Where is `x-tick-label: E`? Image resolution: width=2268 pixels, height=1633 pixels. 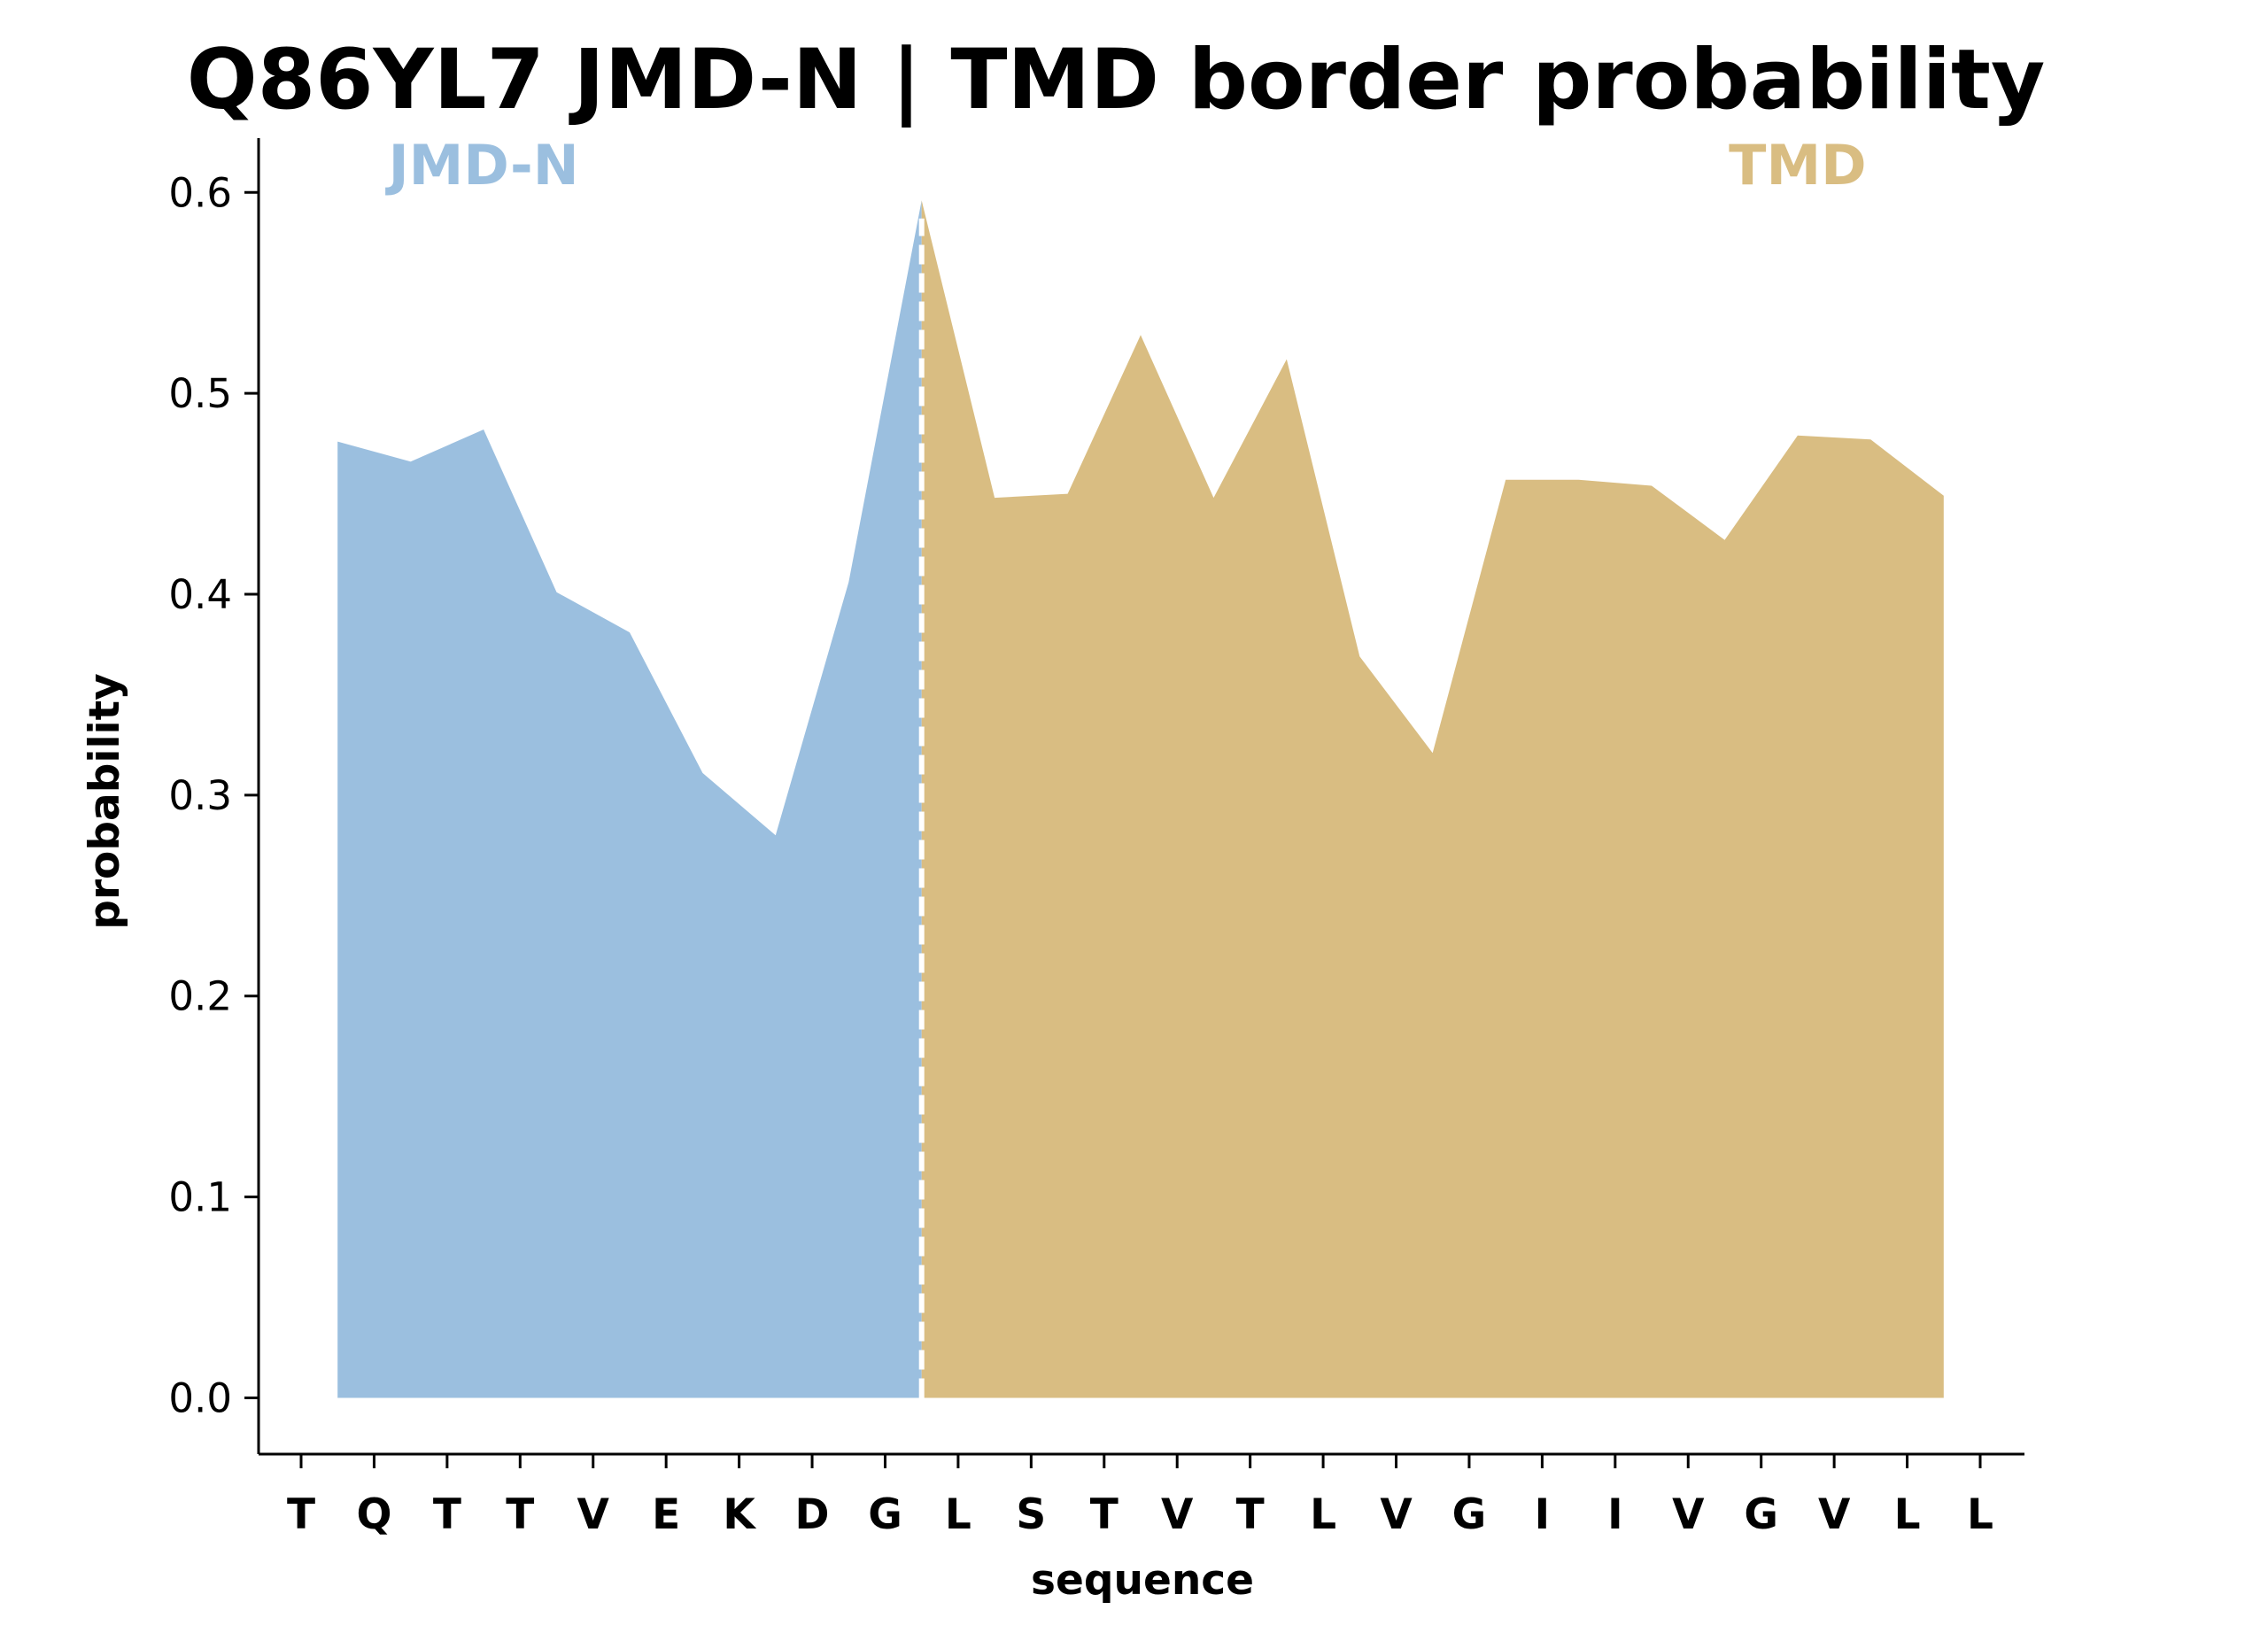 x-tick-label: E is located at coordinates (666, 1515).